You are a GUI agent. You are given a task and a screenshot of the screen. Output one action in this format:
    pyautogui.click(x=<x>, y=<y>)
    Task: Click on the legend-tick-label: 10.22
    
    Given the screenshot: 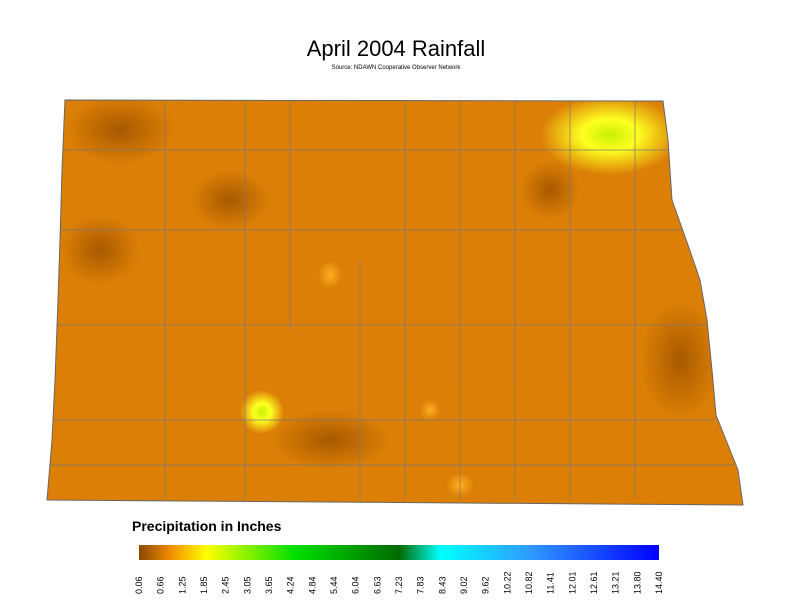 What is the action you would take?
    pyautogui.click(x=507, y=582)
    